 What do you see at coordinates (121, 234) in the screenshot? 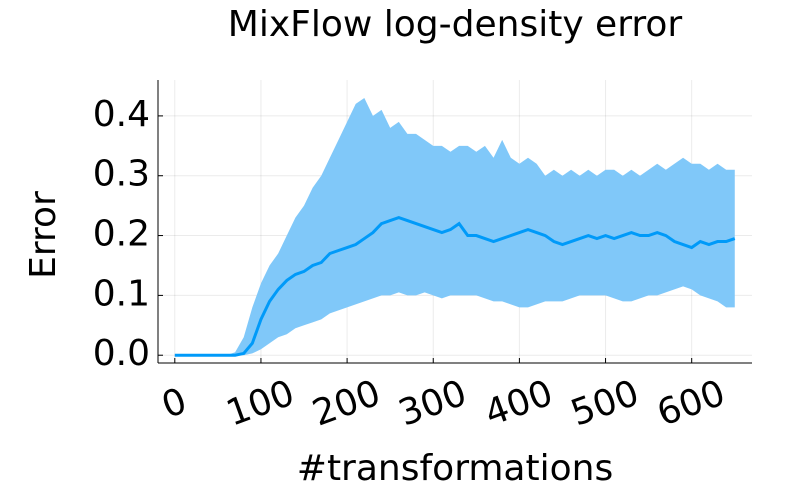
I see `y-tick-label: 0.2` at bounding box center [121, 234].